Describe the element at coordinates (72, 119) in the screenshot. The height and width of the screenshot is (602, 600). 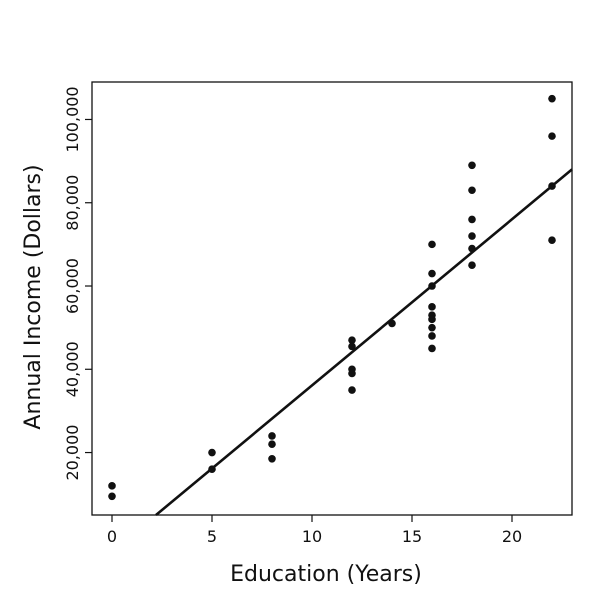
I see `y-tick-label: 100,000` at that location.